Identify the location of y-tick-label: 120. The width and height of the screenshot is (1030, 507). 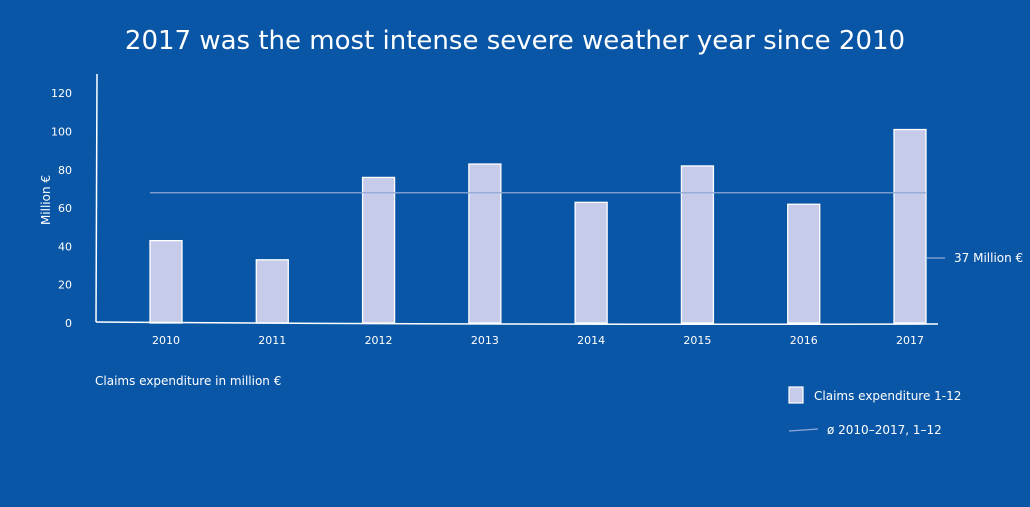
(61, 93).